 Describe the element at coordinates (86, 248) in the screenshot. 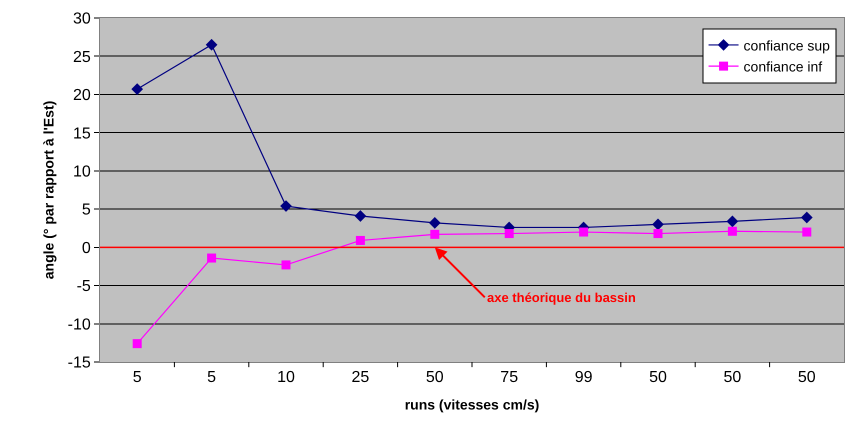

I see `y-tick-label: 0` at that location.